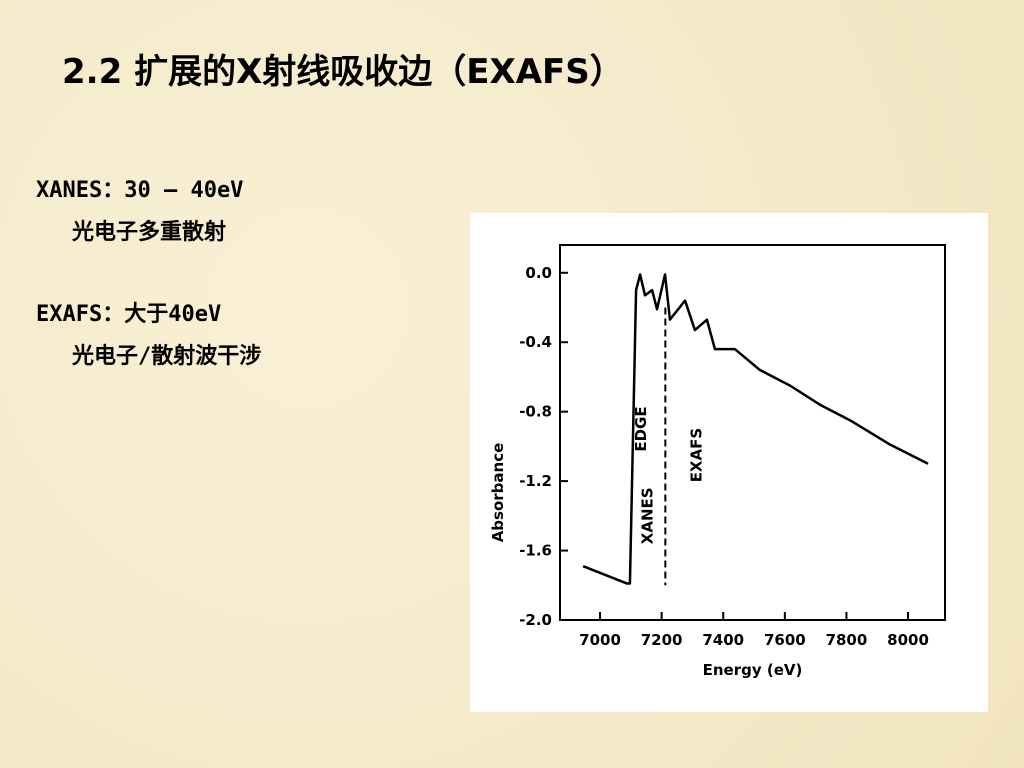  I want to click on note: EXAFS：大于40eV 光电子/散射波干涉, so click(148, 336).